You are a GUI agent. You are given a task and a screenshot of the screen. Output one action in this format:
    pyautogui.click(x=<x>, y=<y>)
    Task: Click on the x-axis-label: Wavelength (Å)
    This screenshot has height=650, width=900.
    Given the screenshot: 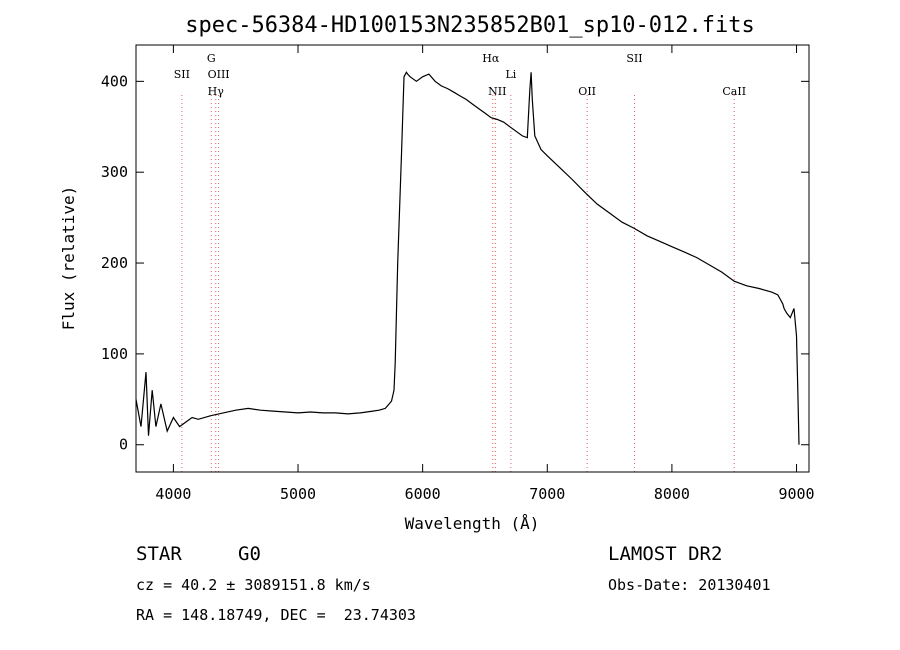 What is the action you would take?
    pyautogui.click(x=472, y=523)
    